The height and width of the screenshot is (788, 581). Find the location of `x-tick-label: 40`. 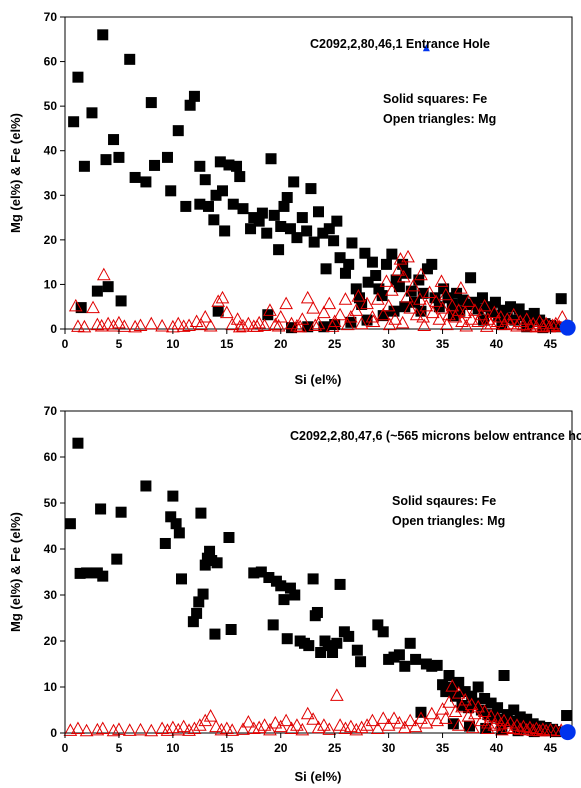

x-tick-label: 40 is located at coordinates (497, 344).